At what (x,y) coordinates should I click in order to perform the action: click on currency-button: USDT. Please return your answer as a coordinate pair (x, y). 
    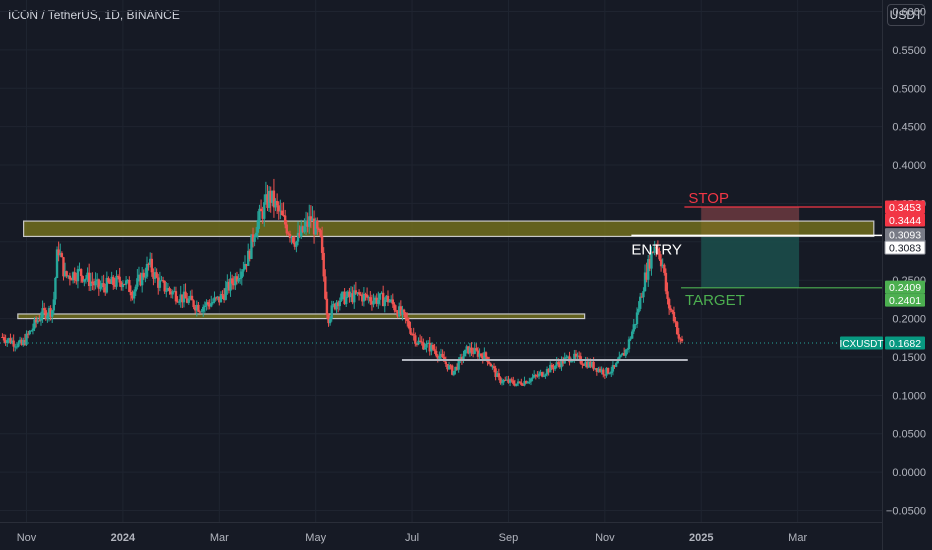
    Looking at the image, I should click on (906, 15).